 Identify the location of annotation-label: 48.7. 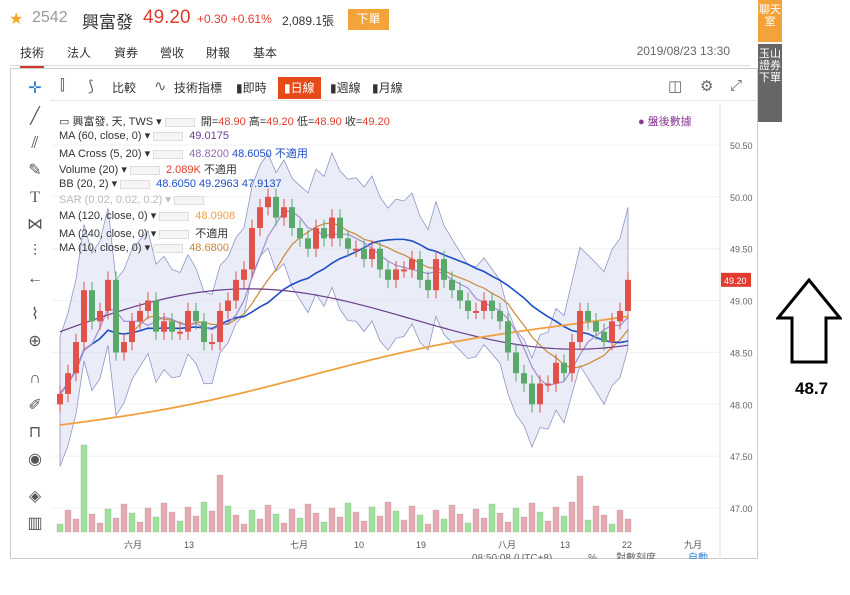
(812, 388).